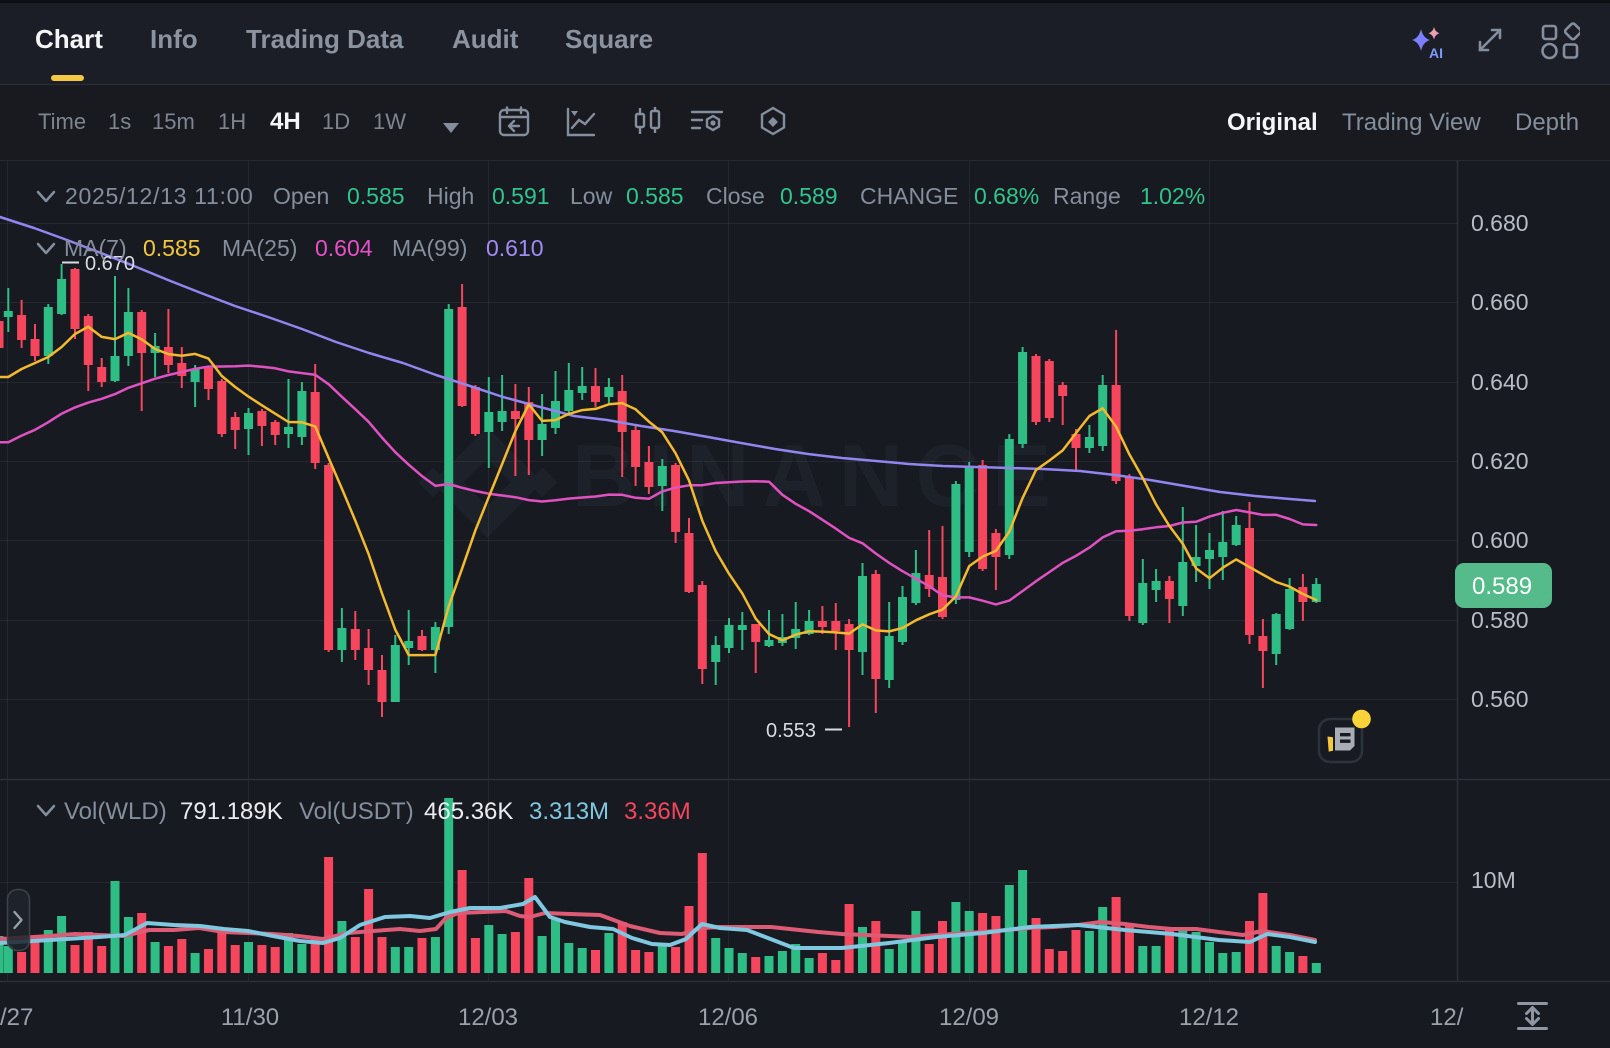 The image size is (1610, 1048). What do you see at coordinates (159, 196) in the screenshot?
I see `svg-text: 2025/12/13 11:00` at bounding box center [159, 196].